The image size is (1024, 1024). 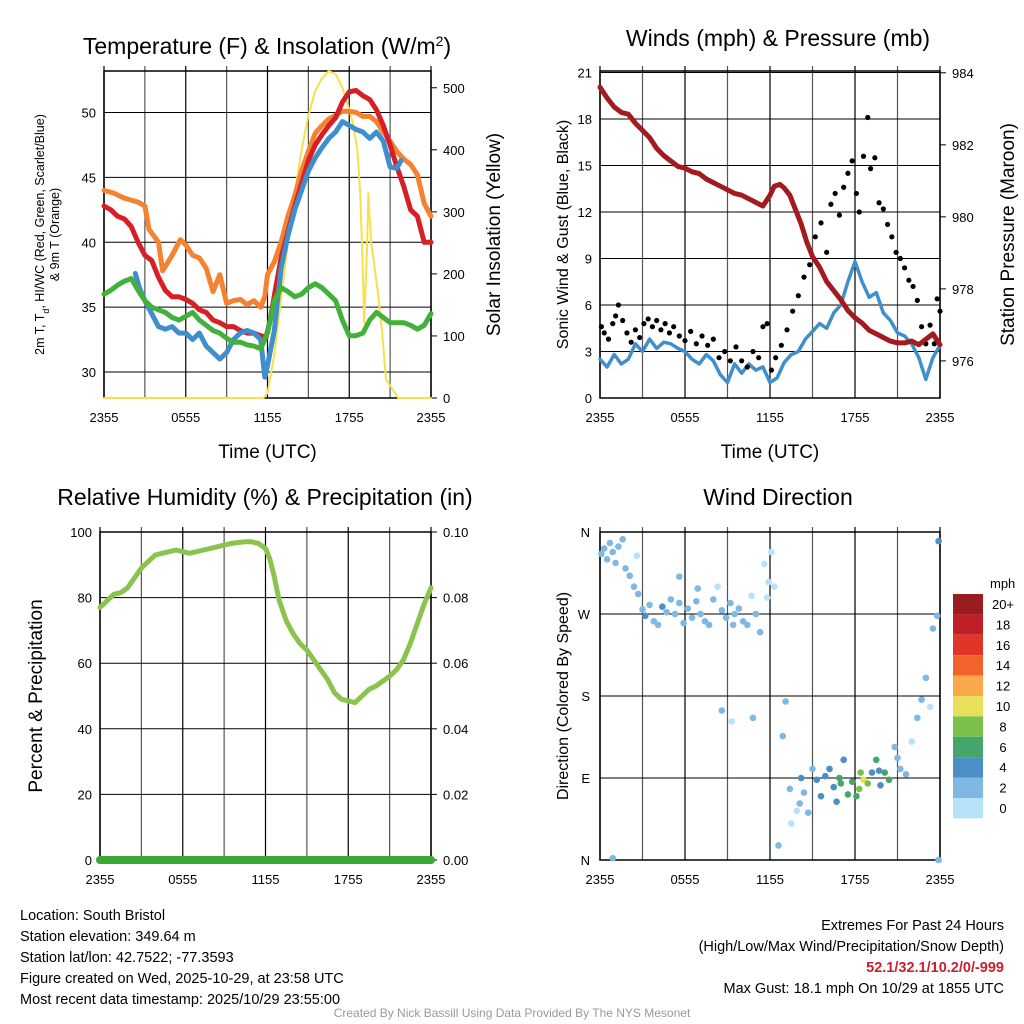 What do you see at coordinates (770, 322) in the screenshot?
I see `sonic-wind-line` at bounding box center [770, 322].